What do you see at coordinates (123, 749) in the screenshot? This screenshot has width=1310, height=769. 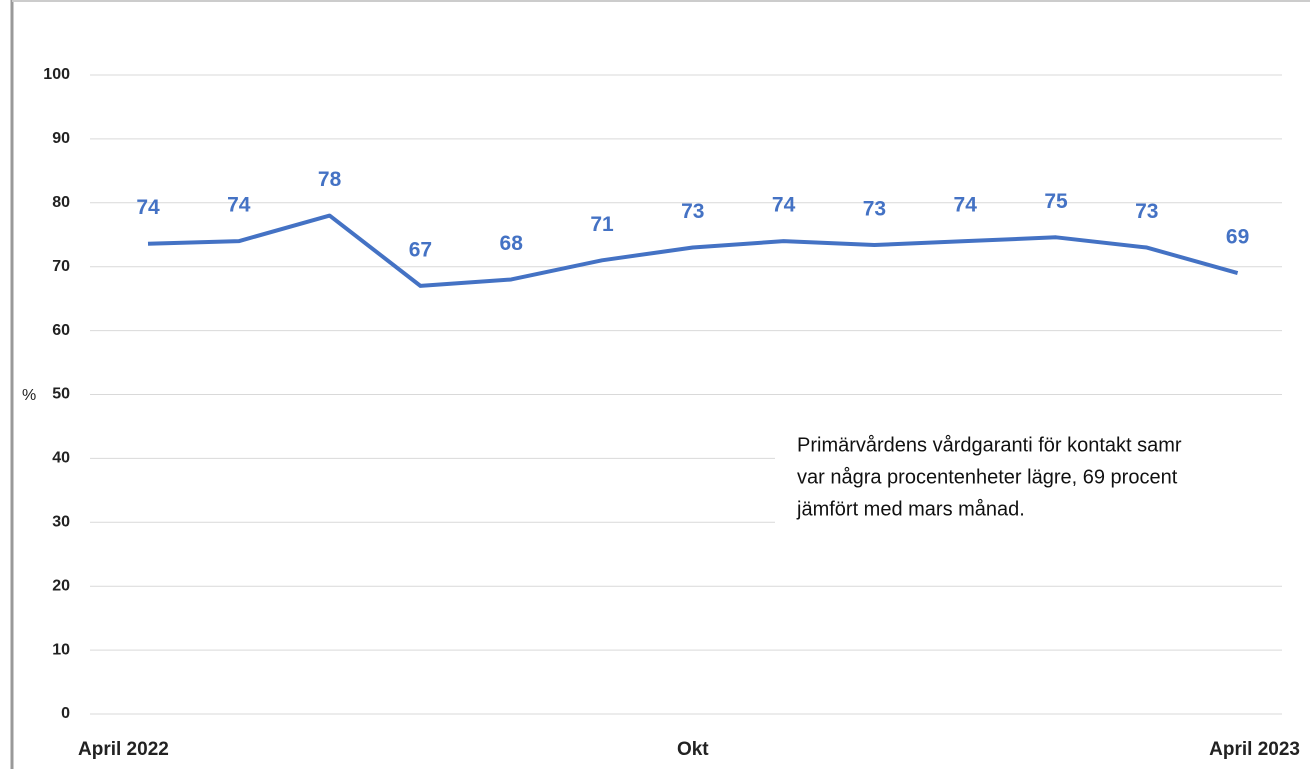 I see `x-tick-label: April 2022` at bounding box center [123, 749].